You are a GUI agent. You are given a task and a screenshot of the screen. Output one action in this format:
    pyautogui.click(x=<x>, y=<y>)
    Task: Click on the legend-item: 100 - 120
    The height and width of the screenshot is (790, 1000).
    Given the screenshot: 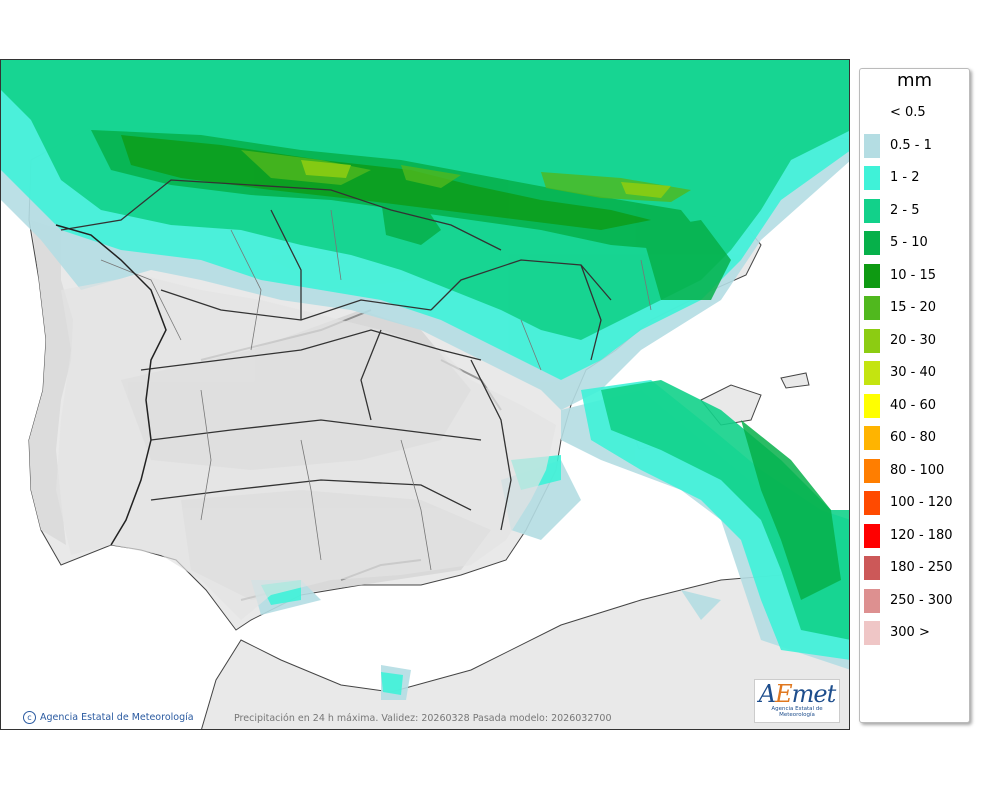 What is the action you would take?
    pyautogui.click(x=914, y=501)
    